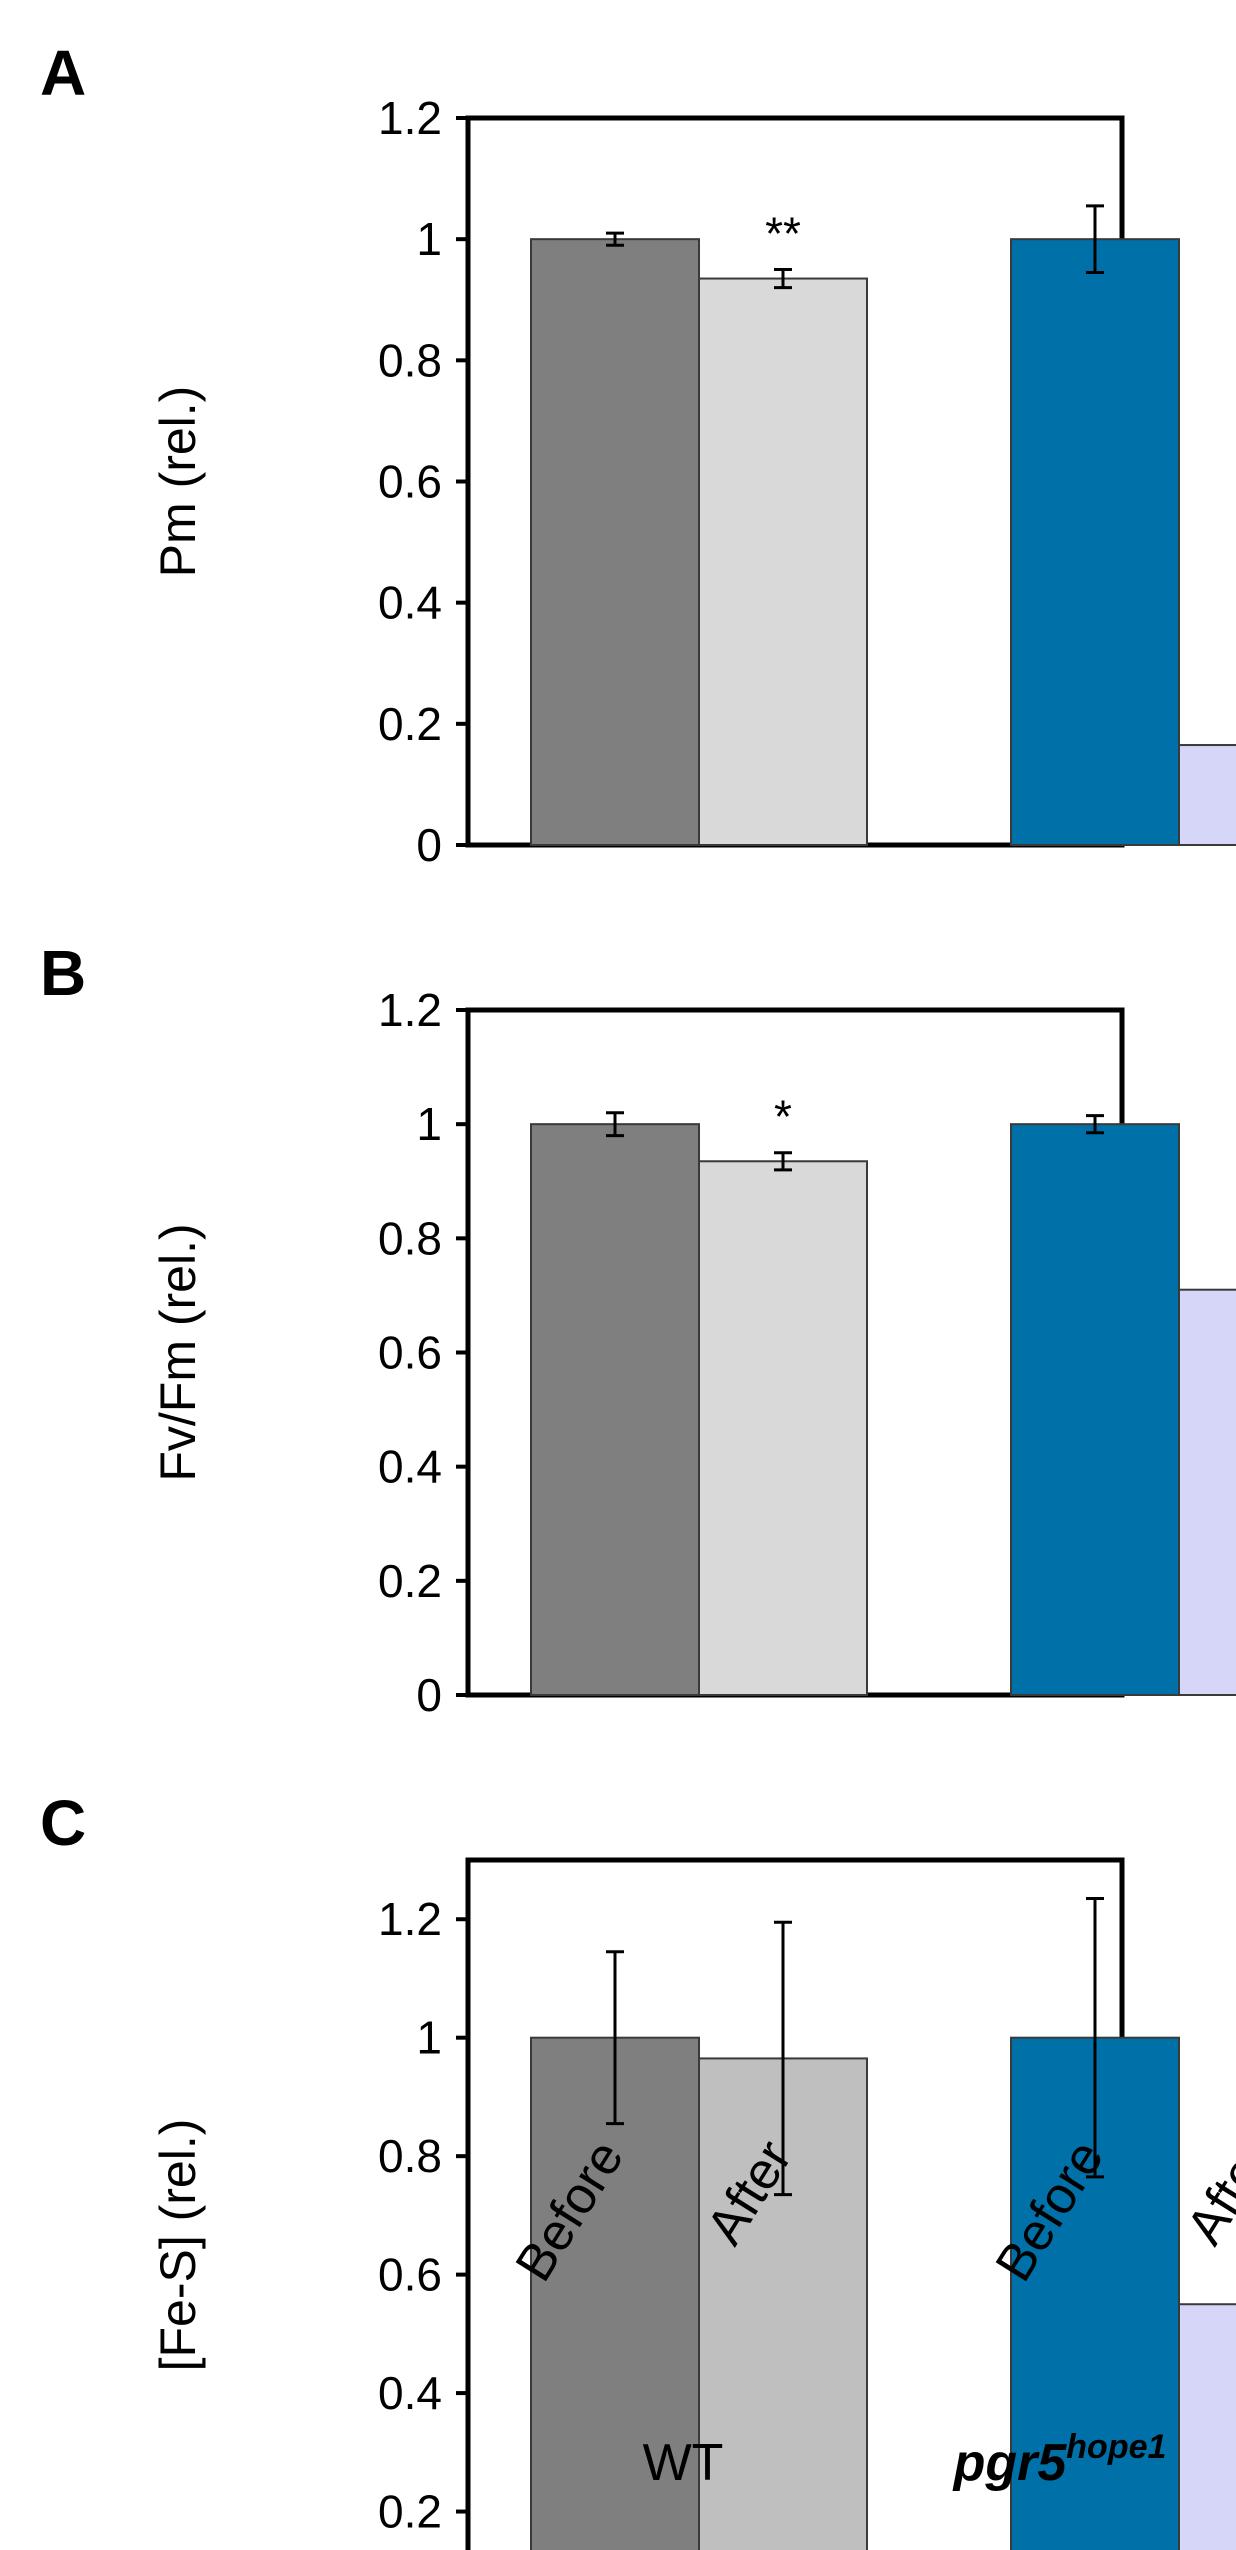 This screenshot has width=1236, height=2550. Describe the element at coordinates (683, 2463) in the screenshot. I see `group-label-wt: WT` at that location.